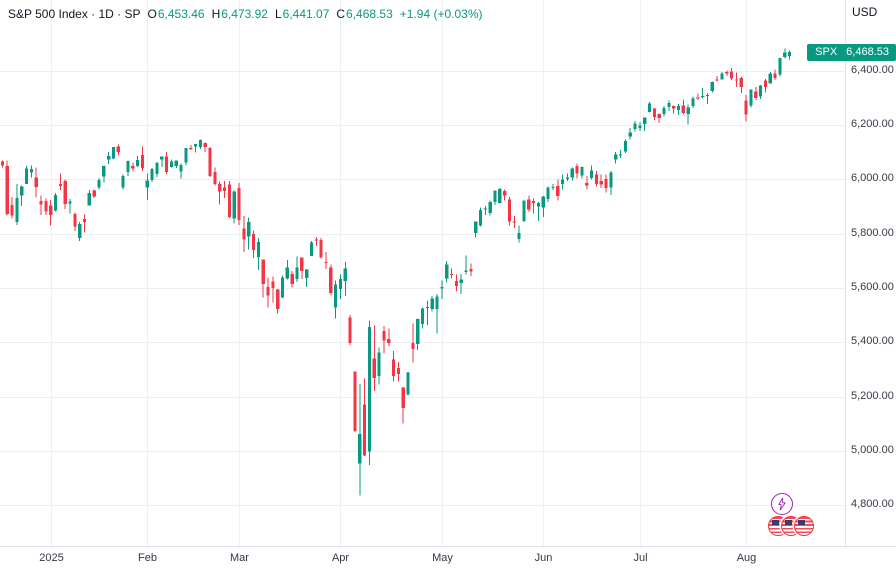 This screenshot has height=571, width=896. What do you see at coordinates (51, 558) in the screenshot?
I see `x-axis-label: 2025` at bounding box center [51, 558].